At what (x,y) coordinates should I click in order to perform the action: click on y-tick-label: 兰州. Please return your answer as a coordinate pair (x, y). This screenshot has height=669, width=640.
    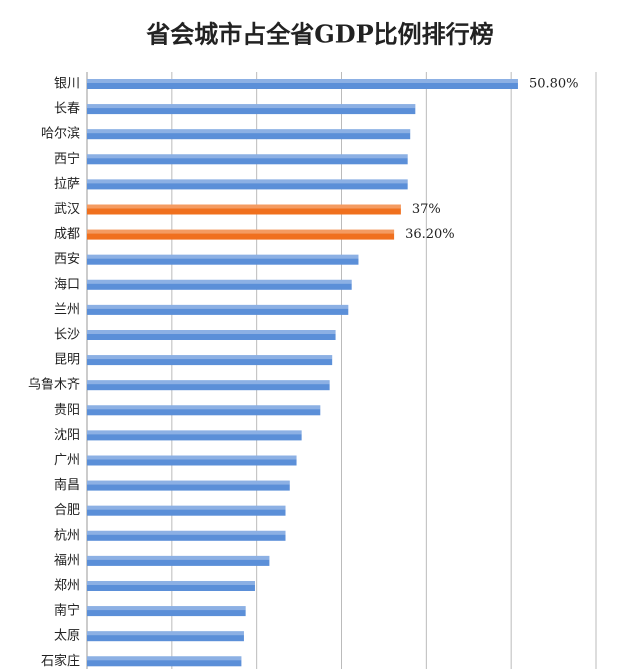
    Looking at the image, I should click on (67, 309).